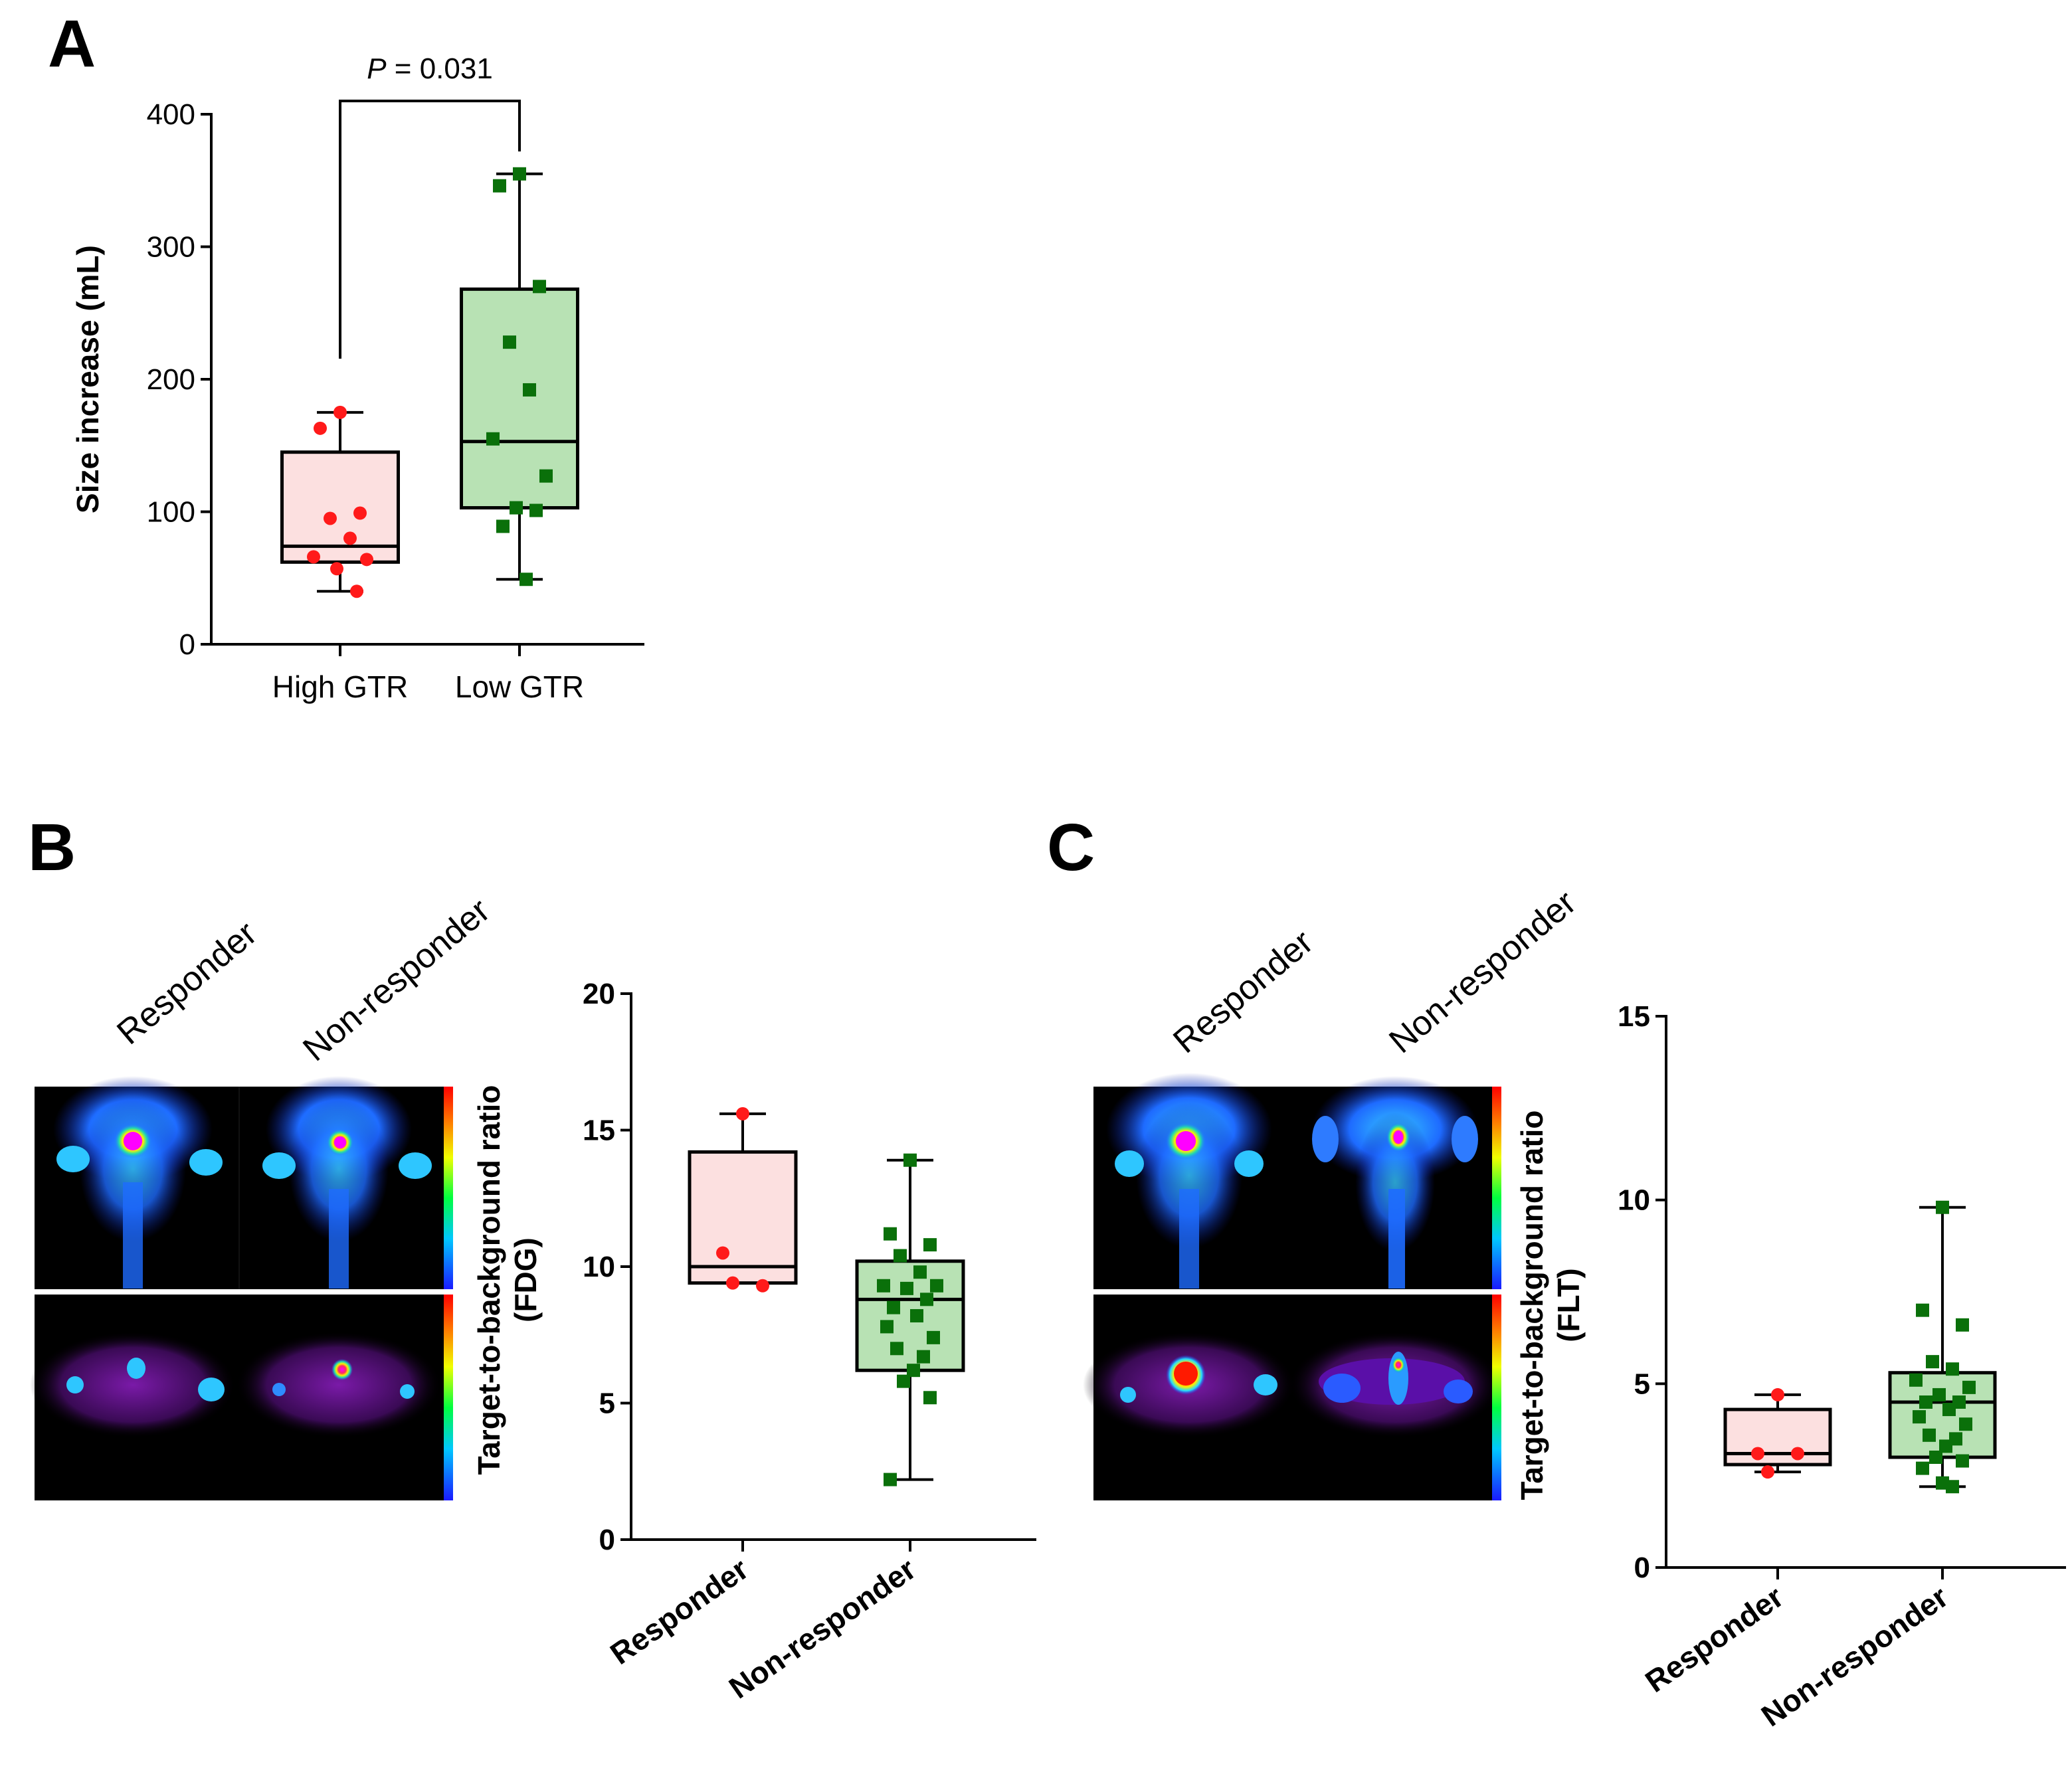 The image size is (2072, 1792). Describe the element at coordinates (448, 1398) in the screenshot. I see `colorbar-fdg-axial` at that location.